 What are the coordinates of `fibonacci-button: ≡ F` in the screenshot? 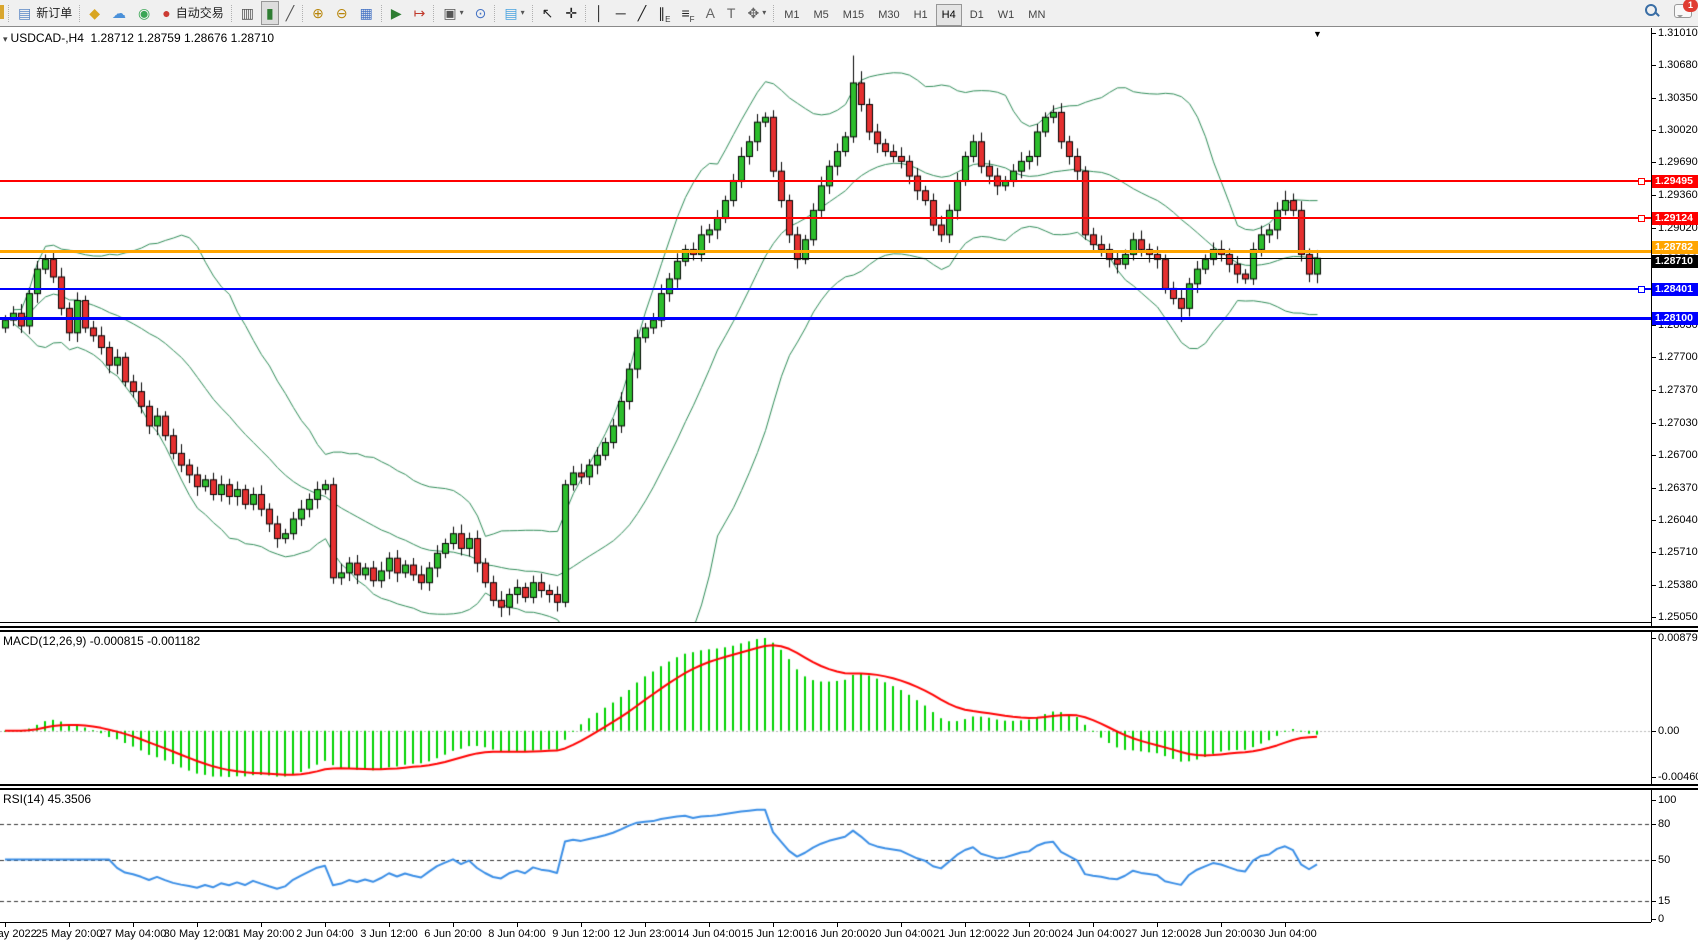 It's located at (688, 13).